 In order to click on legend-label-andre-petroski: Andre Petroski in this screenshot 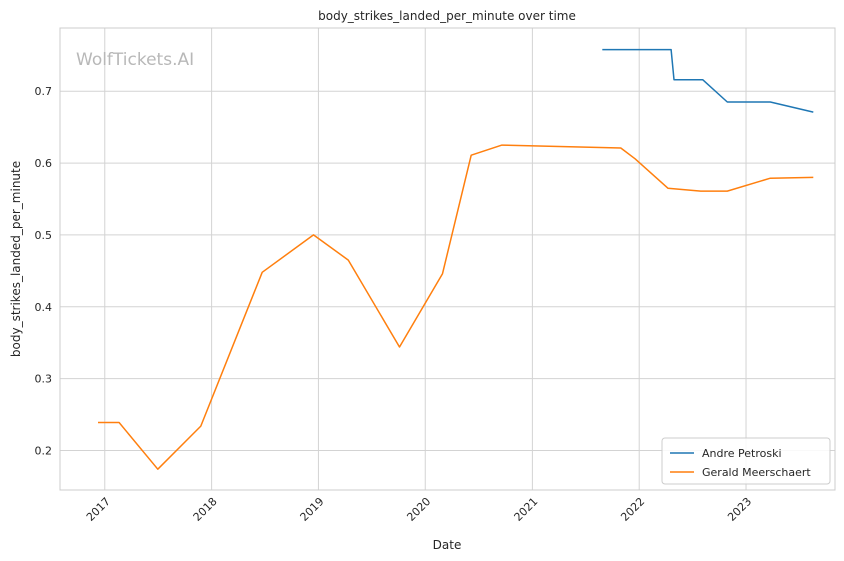, I will do `click(742, 453)`.